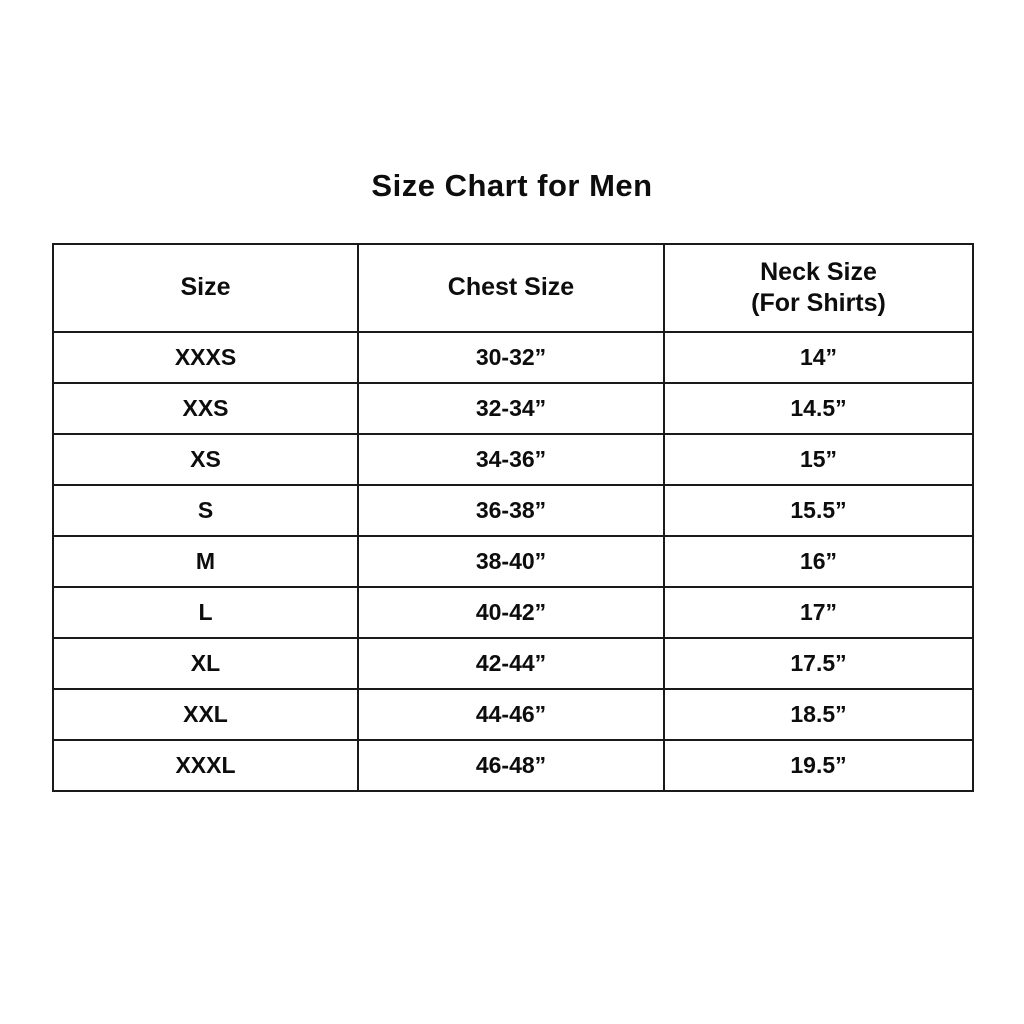  Describe the element at coordinates (818, 408) in the screenshot. I see `neck-cell: 14.5”` at that location.